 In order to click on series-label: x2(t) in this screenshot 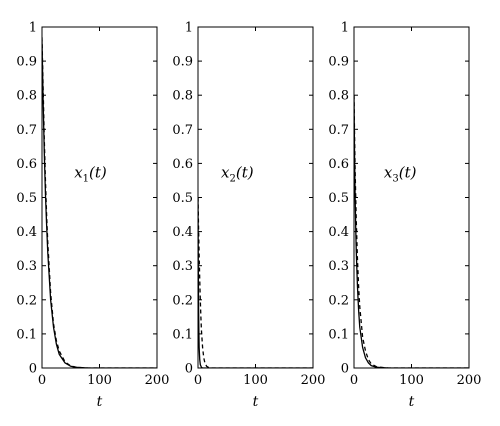, I will do `click(237, 174)`.